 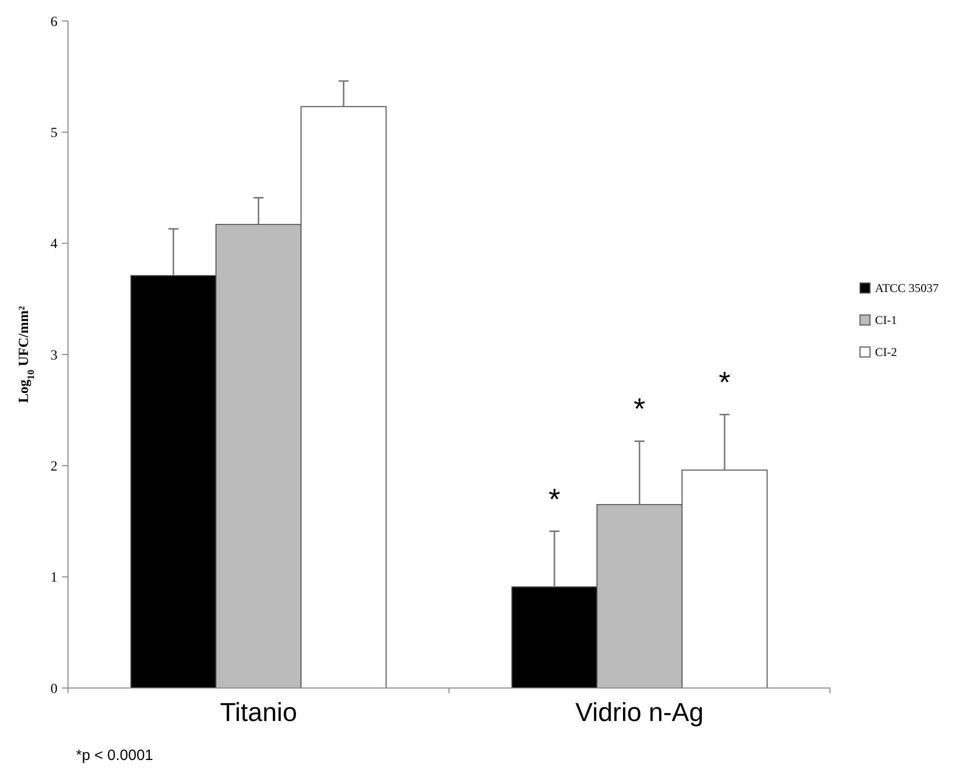 What do you see at coordinates (115, 755) in the screenshot?
I see `text: *p < 0.0001` at bounding box center [115, 755].